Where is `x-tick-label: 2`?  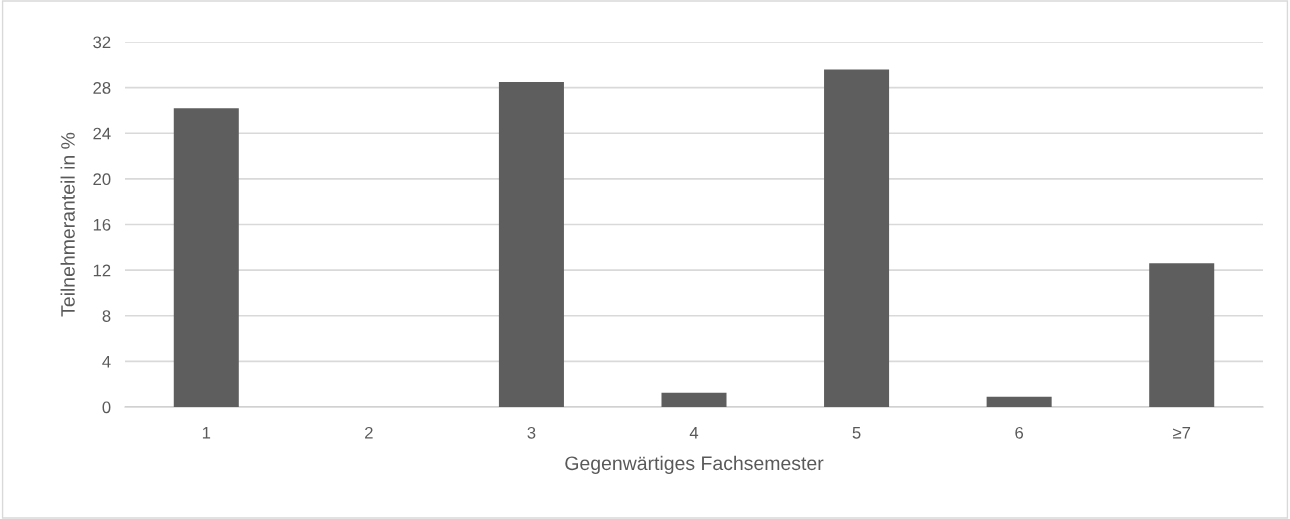 x-tick-label: 2 is located at coordinates (369, 432).